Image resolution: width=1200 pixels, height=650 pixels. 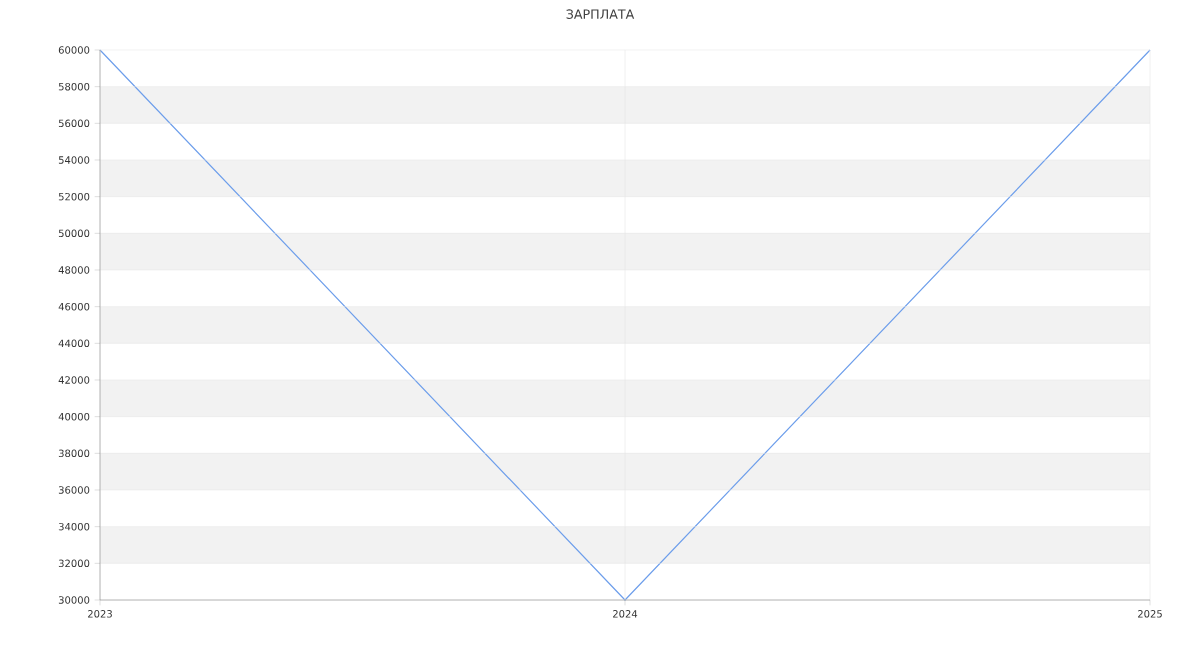 I want to click on y-tick-label: 50000, so click(x=74, y=233).